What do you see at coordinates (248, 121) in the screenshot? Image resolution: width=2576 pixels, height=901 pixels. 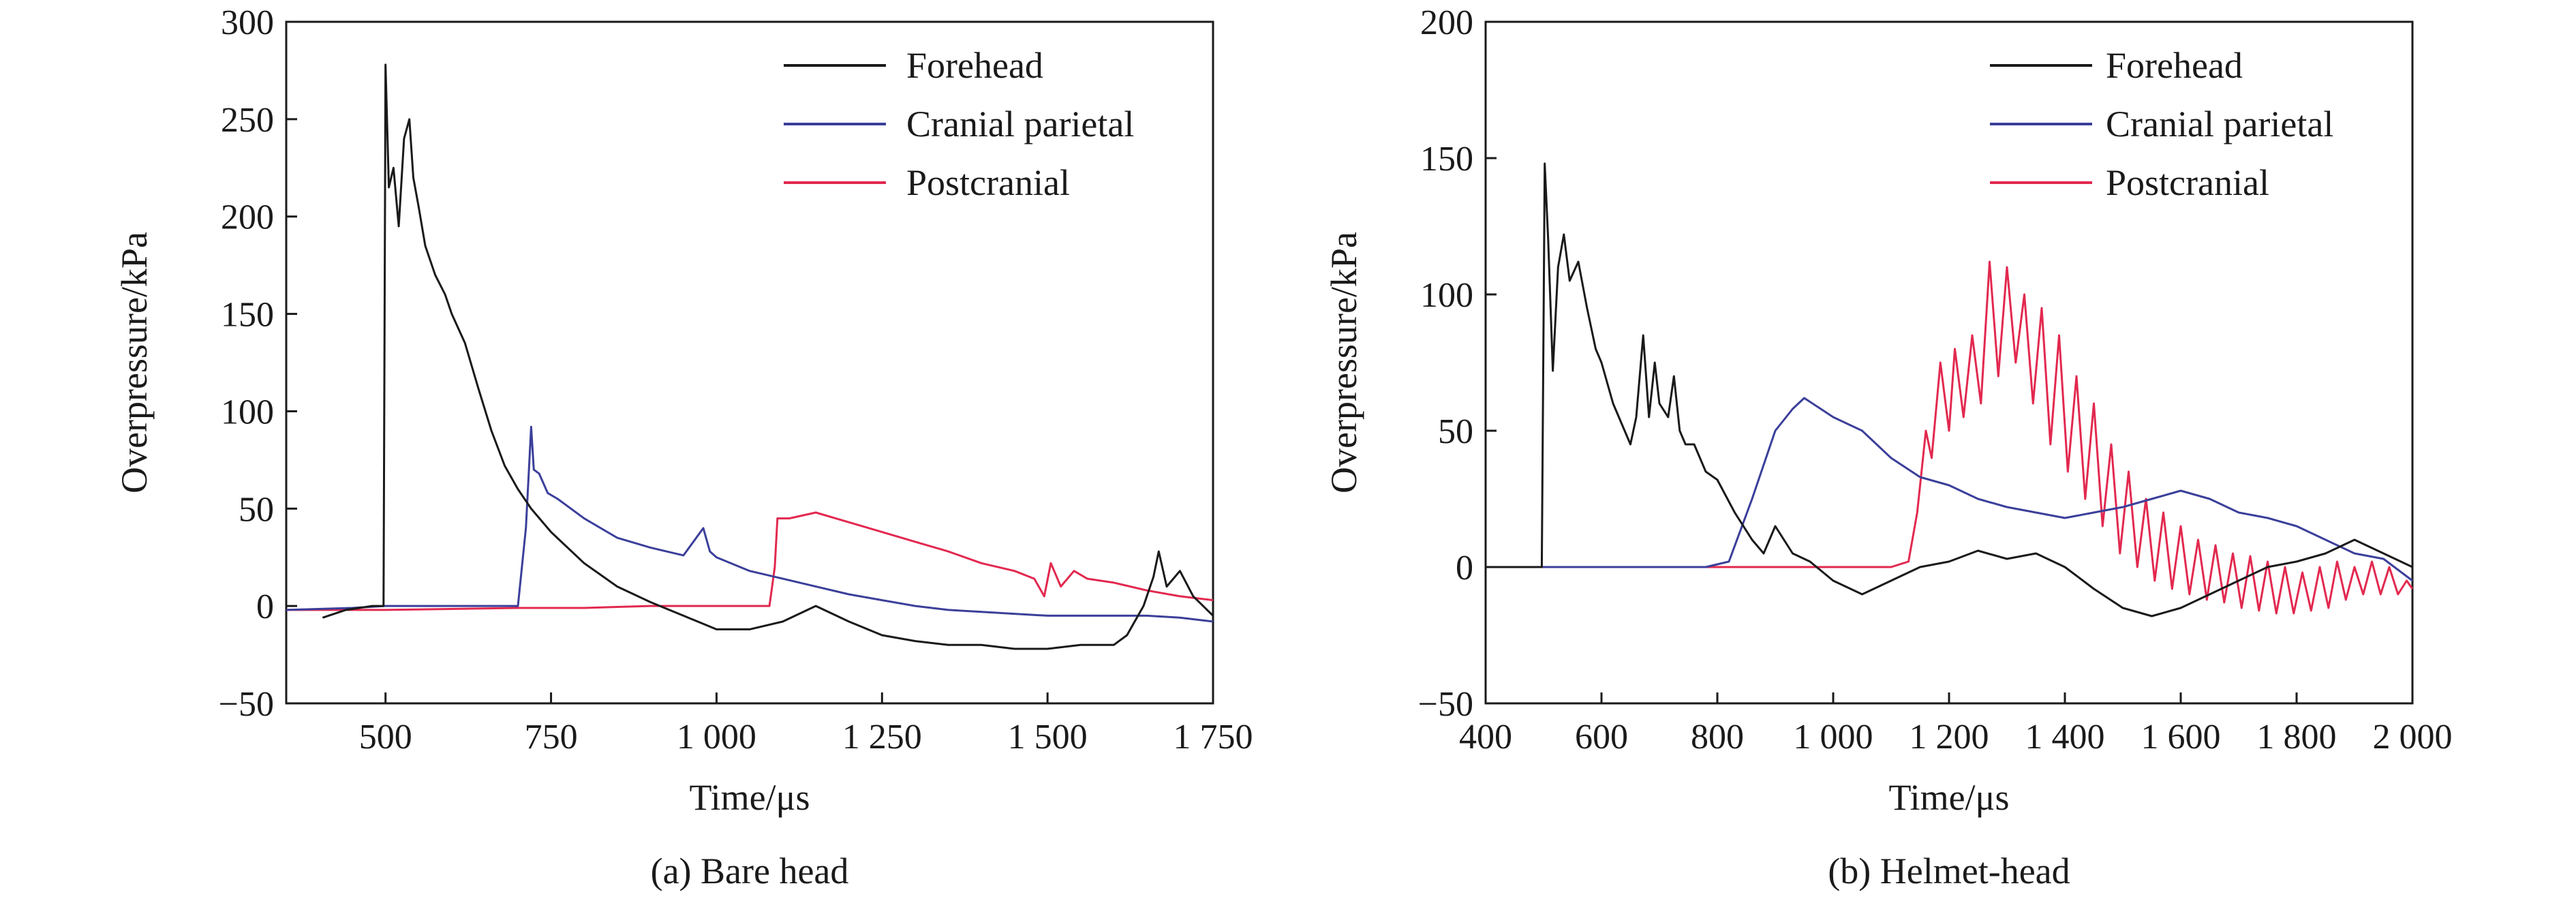 I see `y-tick-label: 250` at bounding box center [248, 121].